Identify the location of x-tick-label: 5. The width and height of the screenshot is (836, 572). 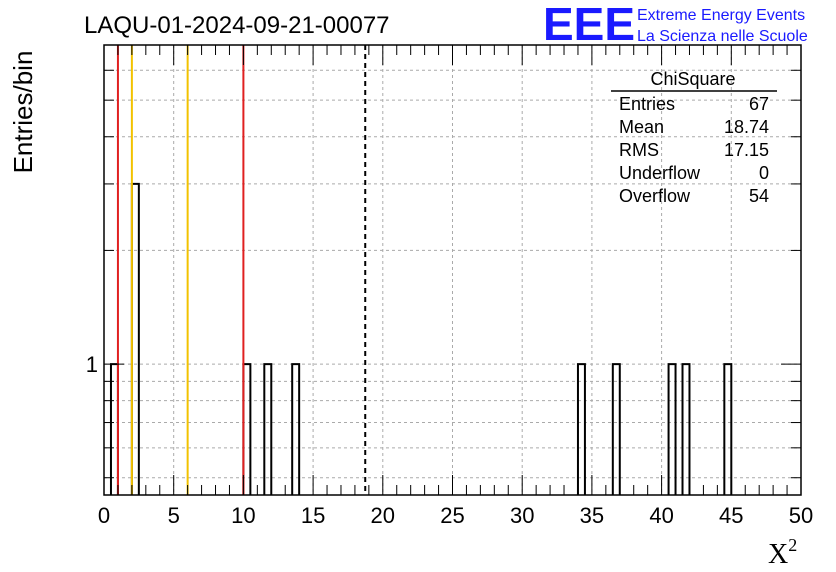
(174, 515).